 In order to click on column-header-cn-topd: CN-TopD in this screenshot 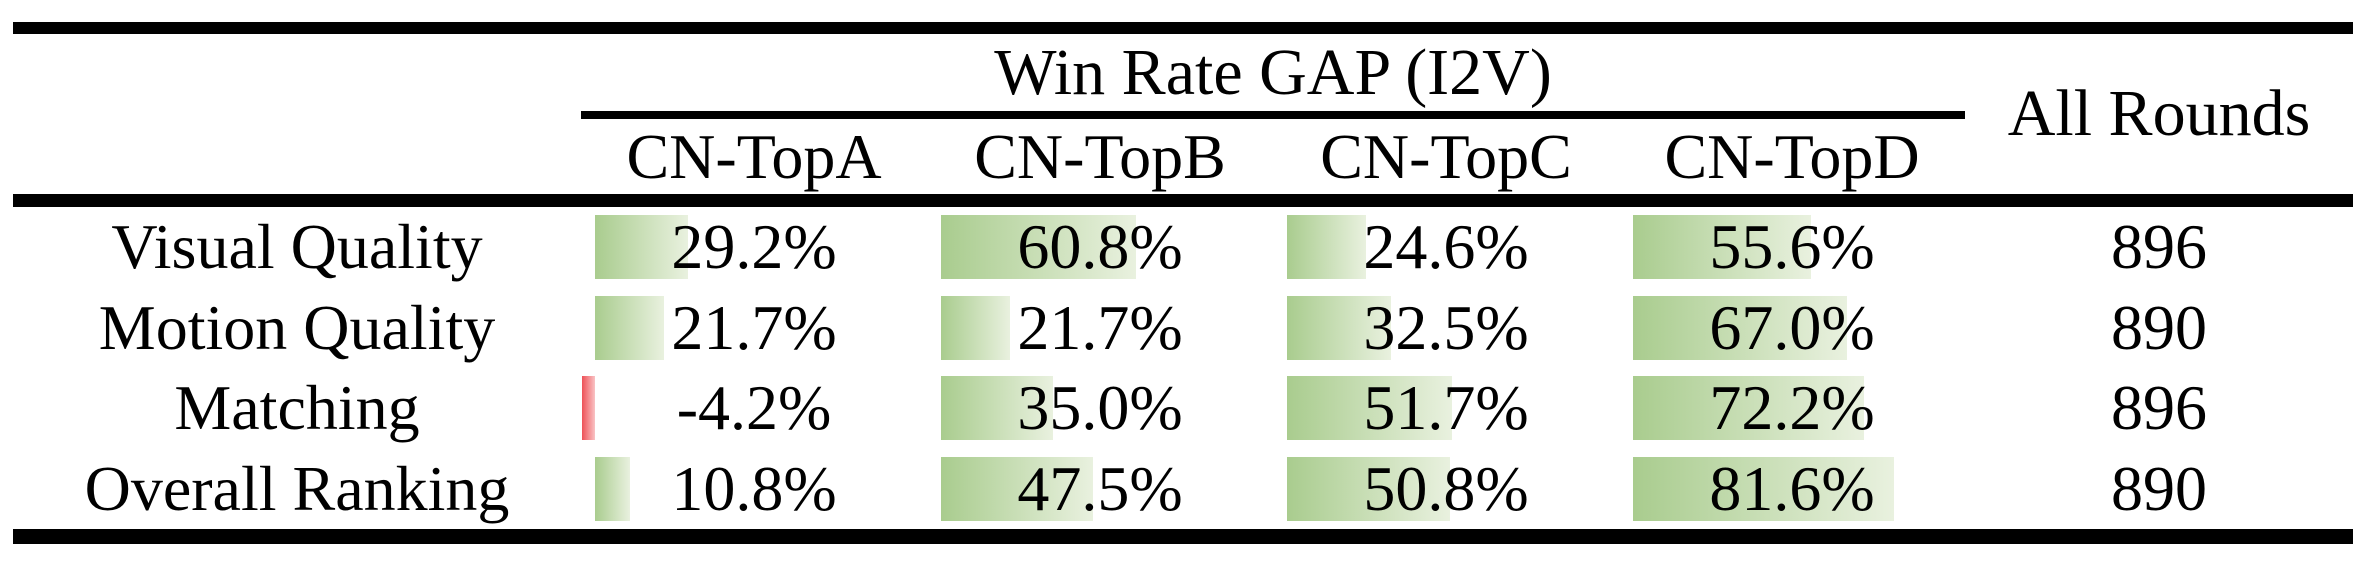, I will do `click(1792, 156)`.